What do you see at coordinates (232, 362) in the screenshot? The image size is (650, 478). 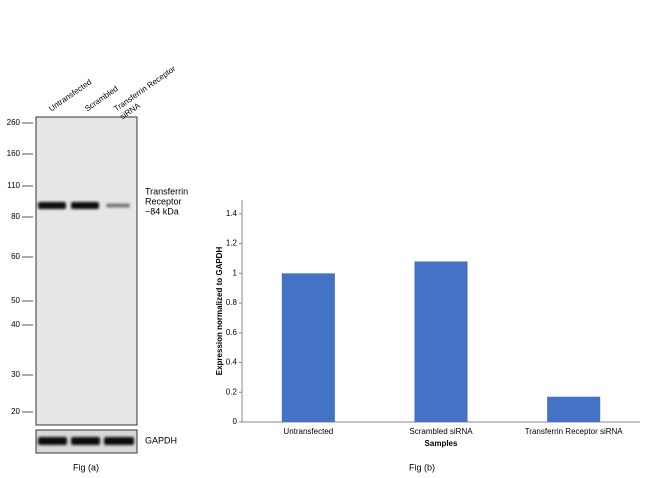 I see `y-tick-label: 0.4` at bounding box center [232, 362].